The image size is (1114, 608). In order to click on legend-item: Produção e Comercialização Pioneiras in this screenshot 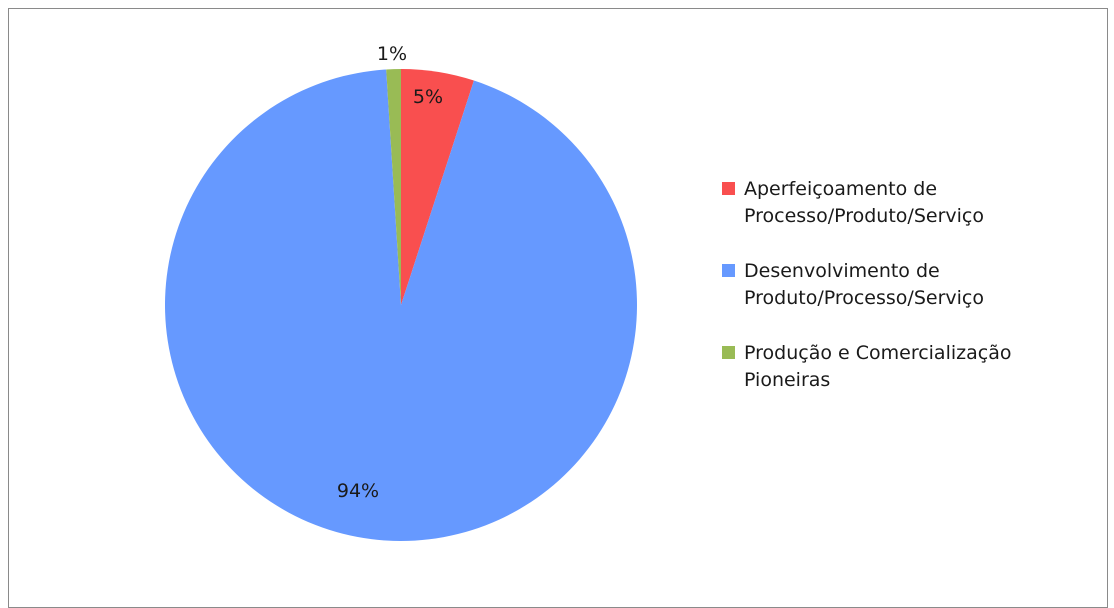, I will do `click(907, 367)`.